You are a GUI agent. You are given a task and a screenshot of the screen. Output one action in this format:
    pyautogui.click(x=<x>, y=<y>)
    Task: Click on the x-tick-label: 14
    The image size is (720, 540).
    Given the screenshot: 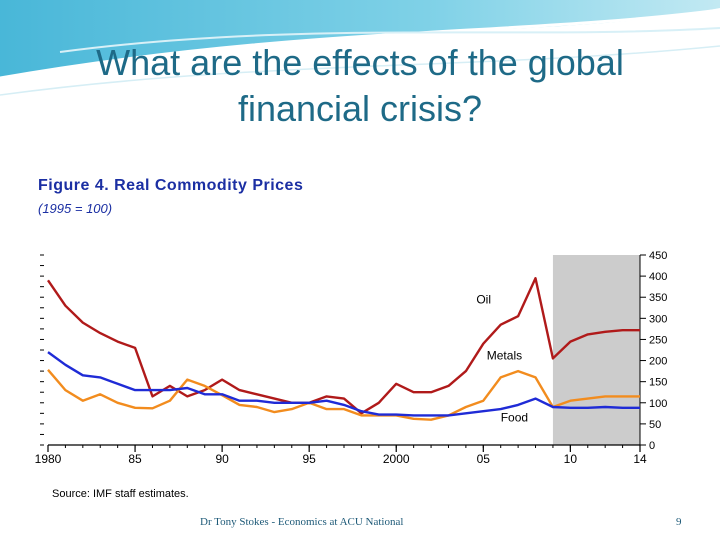 What is the action you would take?
    pyautogui.click(x=640, y=459)
    